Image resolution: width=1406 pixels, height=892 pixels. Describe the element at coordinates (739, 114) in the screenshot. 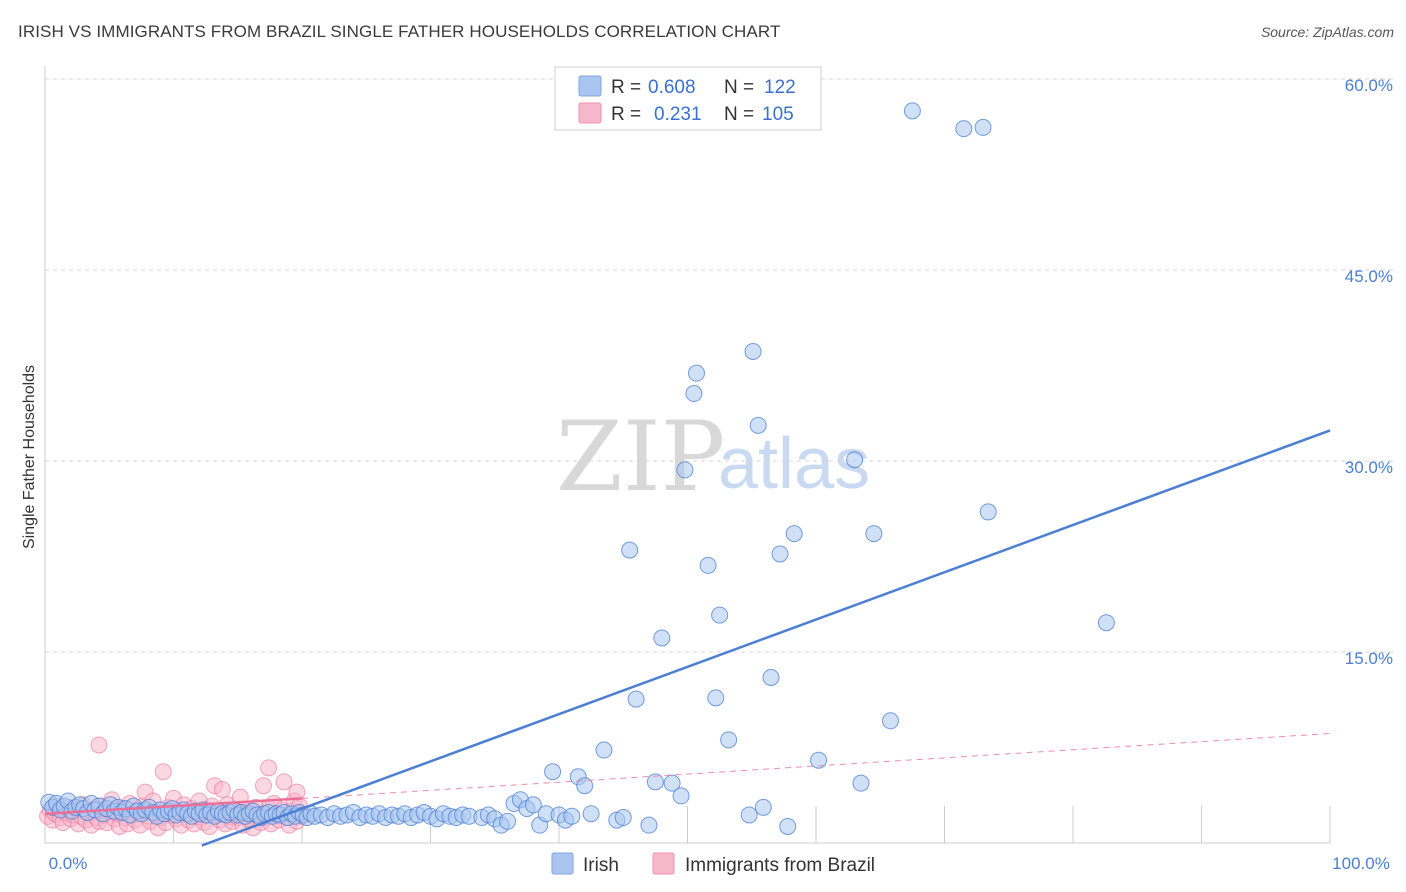

I see `legend-n-label-brazil: N =` at that location.